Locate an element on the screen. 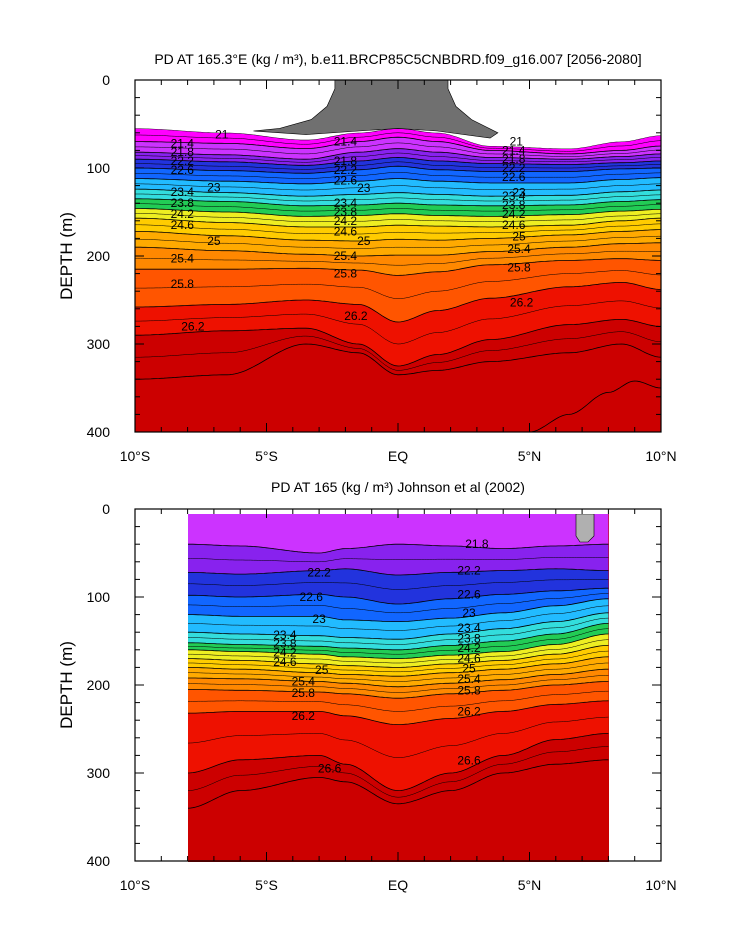 The height and width of the screenshot is (945, 733). bottom-x-tick-labels: 10°S 5°S EQ 5°N 10°N is located at coordinates (398, 885).